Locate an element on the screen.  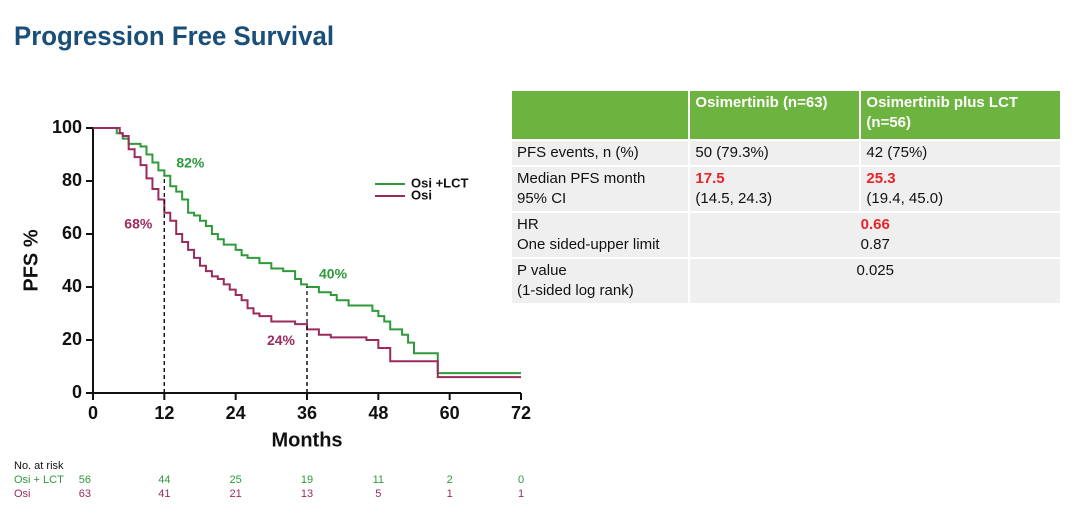
risk-count: 56 is located at coordinates (85, 480).